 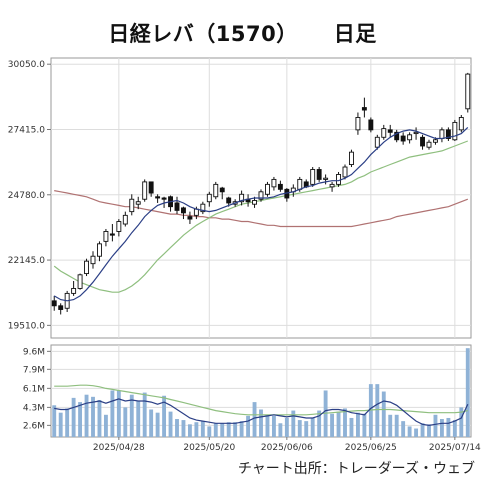 I want to click on volume-y-tick-label: 2.6M, so click(x=34, y=426).